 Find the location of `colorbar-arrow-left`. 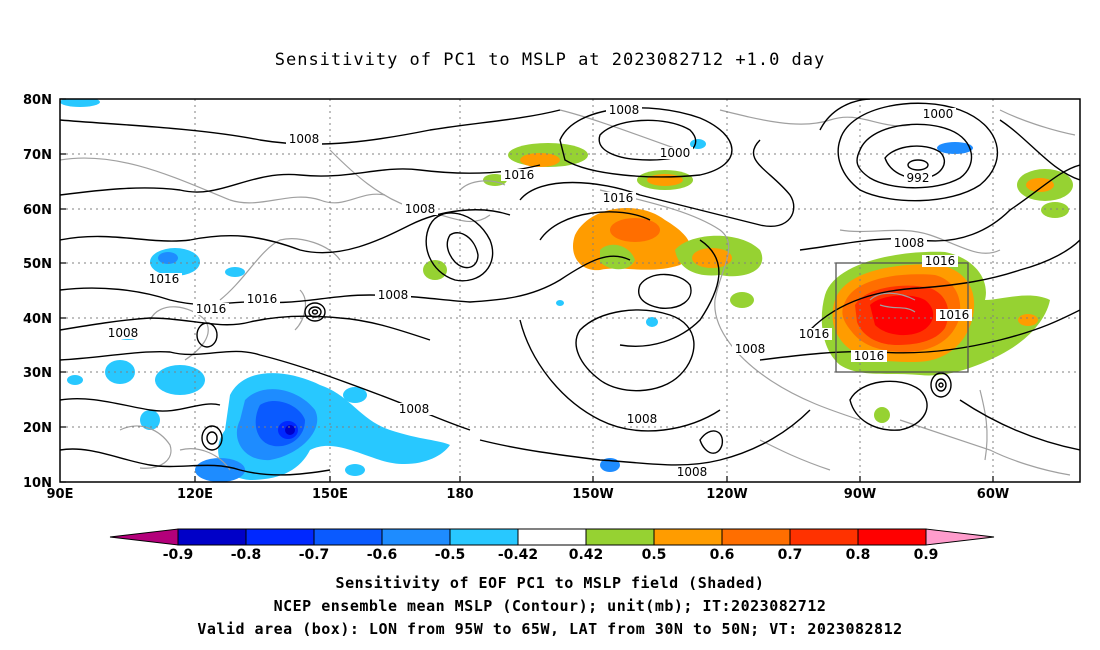

colorbar-arrow-left is located at coordinates (144, 537).